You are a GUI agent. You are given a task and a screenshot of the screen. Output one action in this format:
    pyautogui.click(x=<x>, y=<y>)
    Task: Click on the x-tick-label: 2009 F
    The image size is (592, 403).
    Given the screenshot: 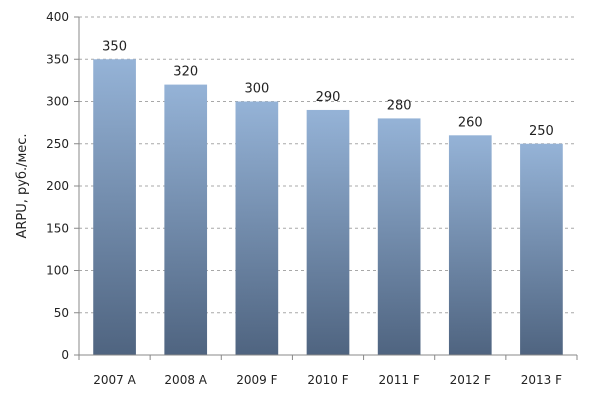 What is the action you would take?
    pyautogui.click(x=256, y=380)
    